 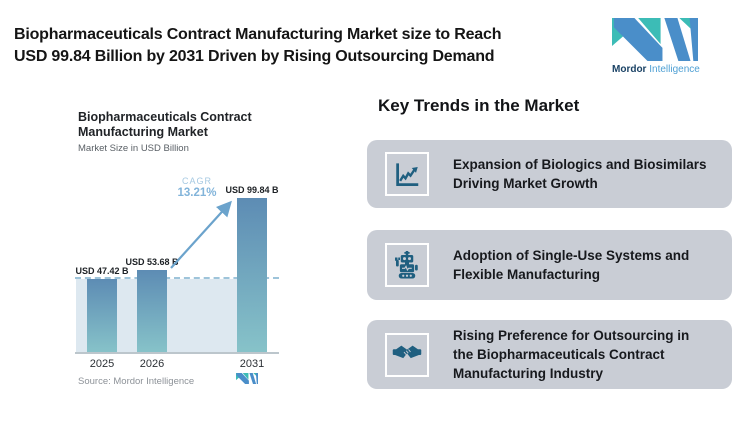 I want to click on x-tick-2031: 2031, so click(x=252, y=364).